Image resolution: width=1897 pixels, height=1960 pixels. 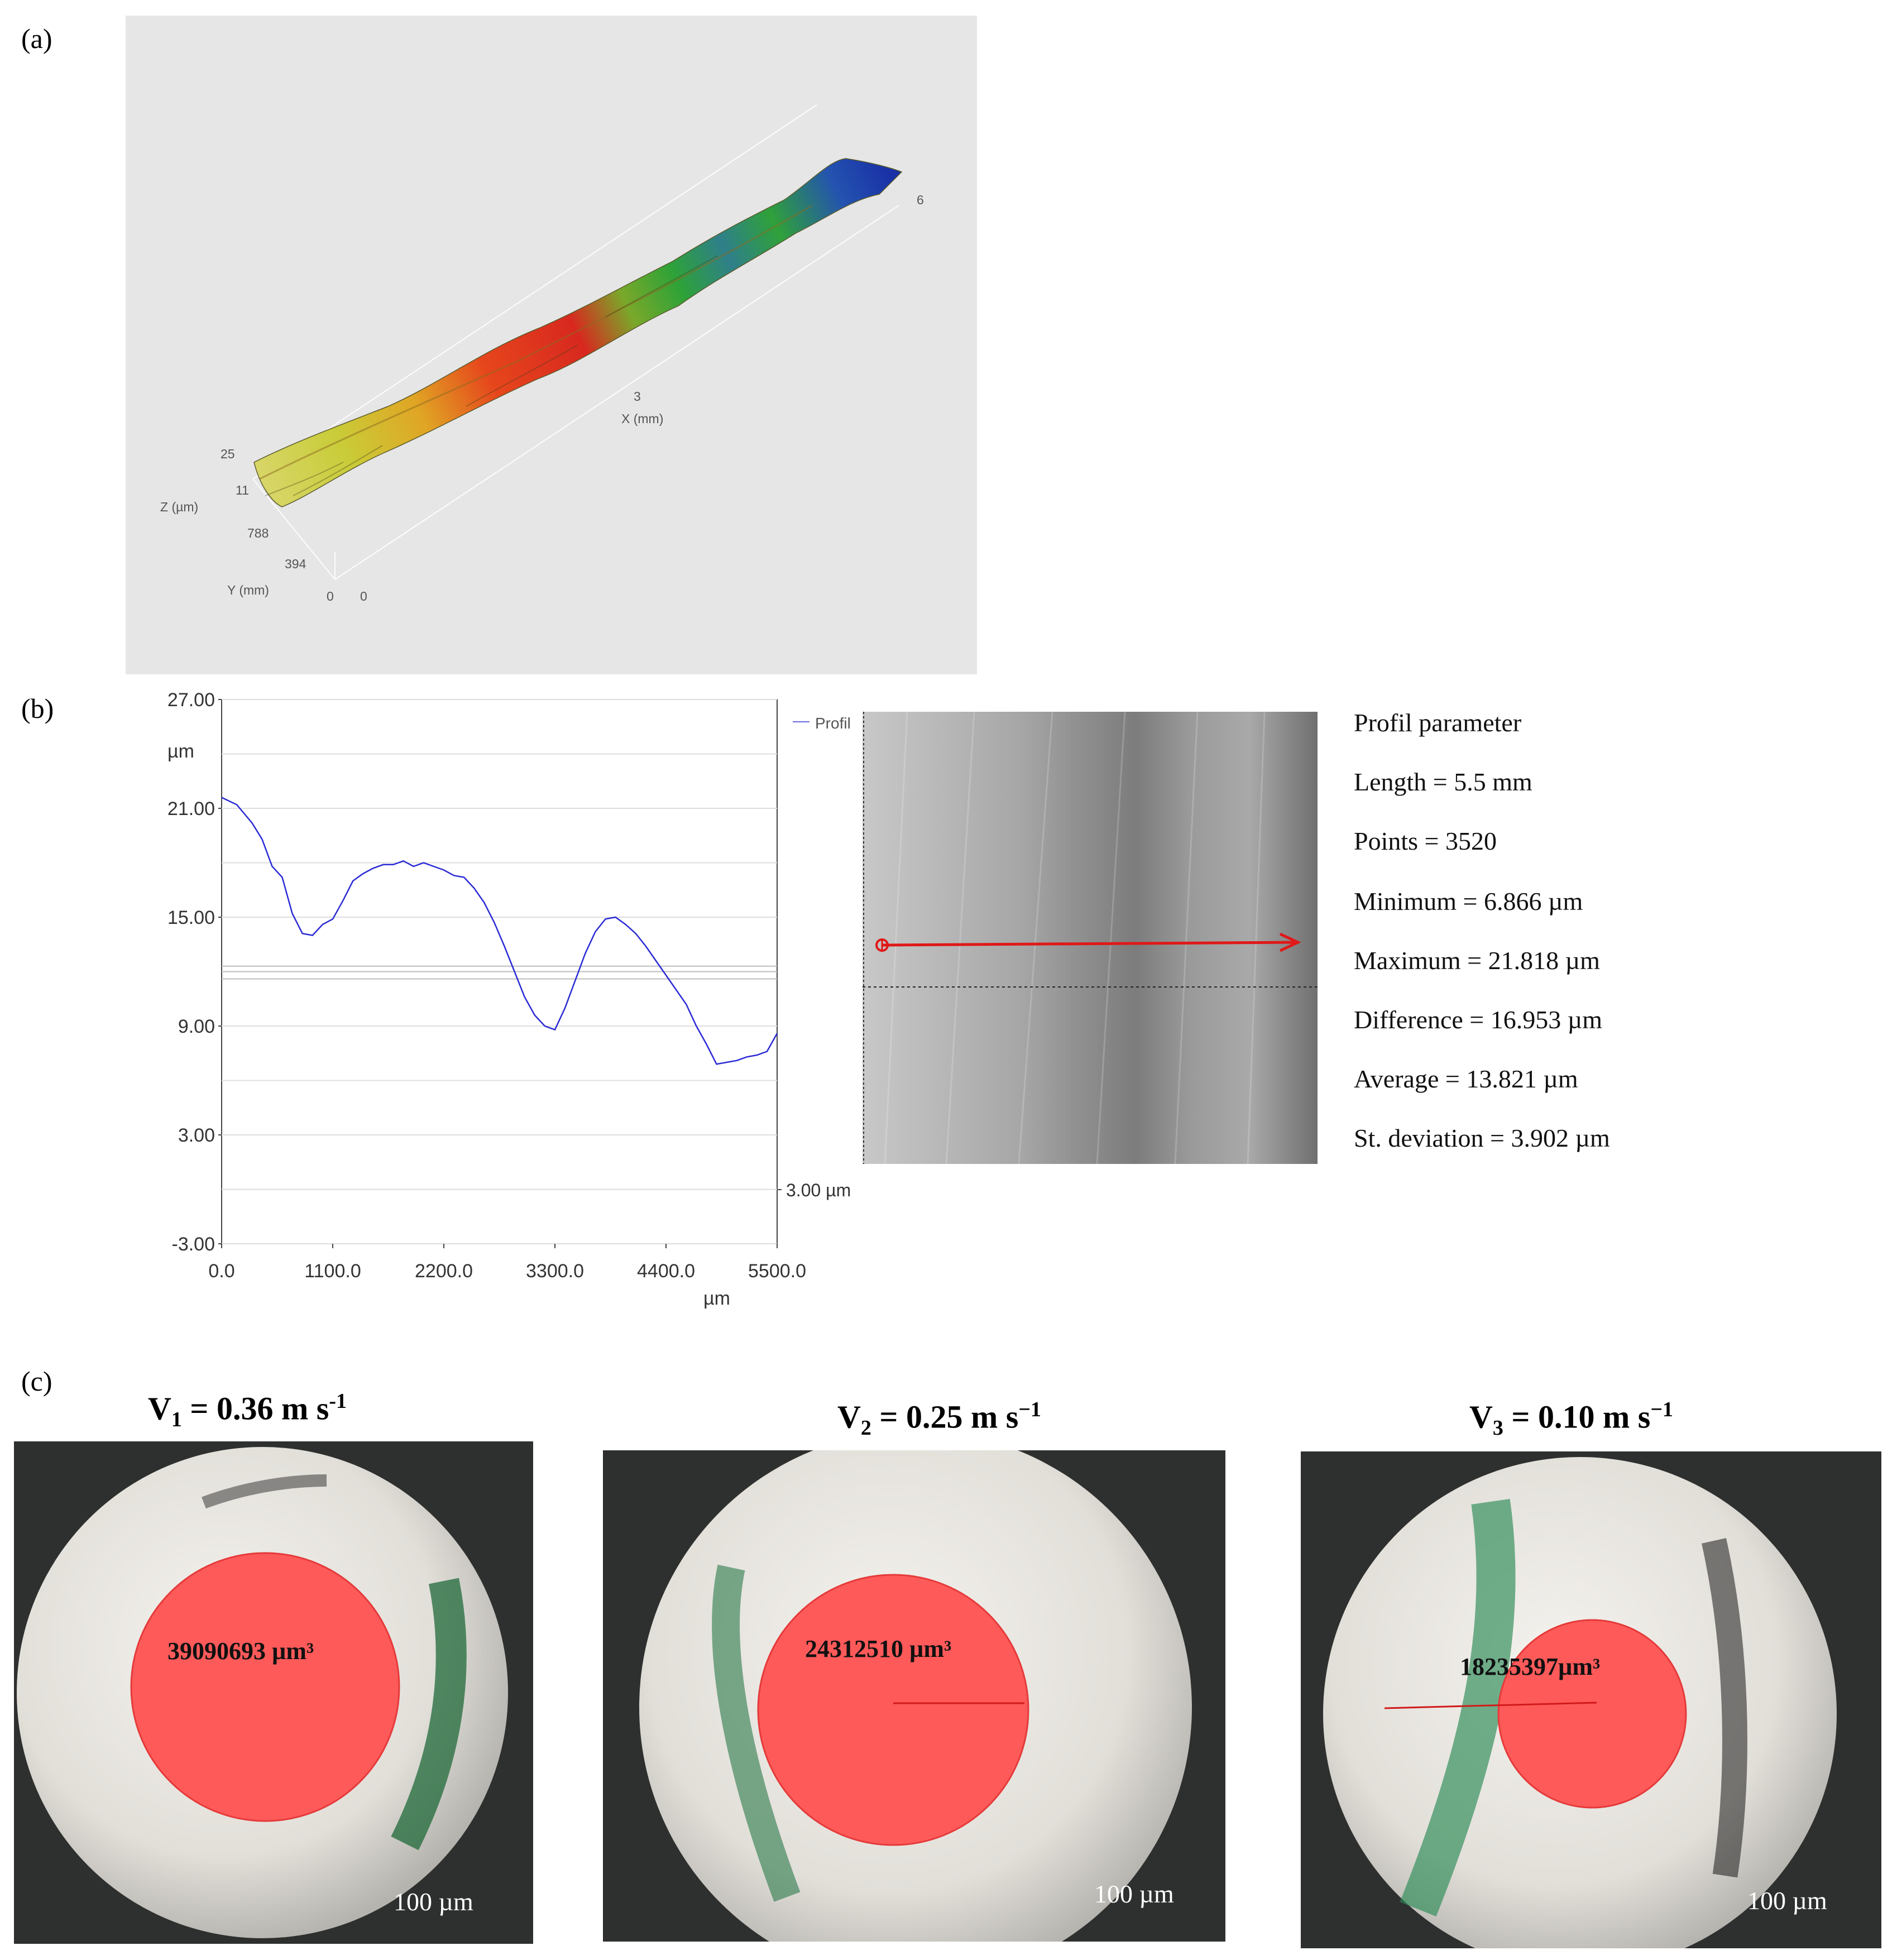 What do you see at coordinates (1090, 944) in the screenshot?
I see `profile-measure-line` at bounding box center [1090, 944].